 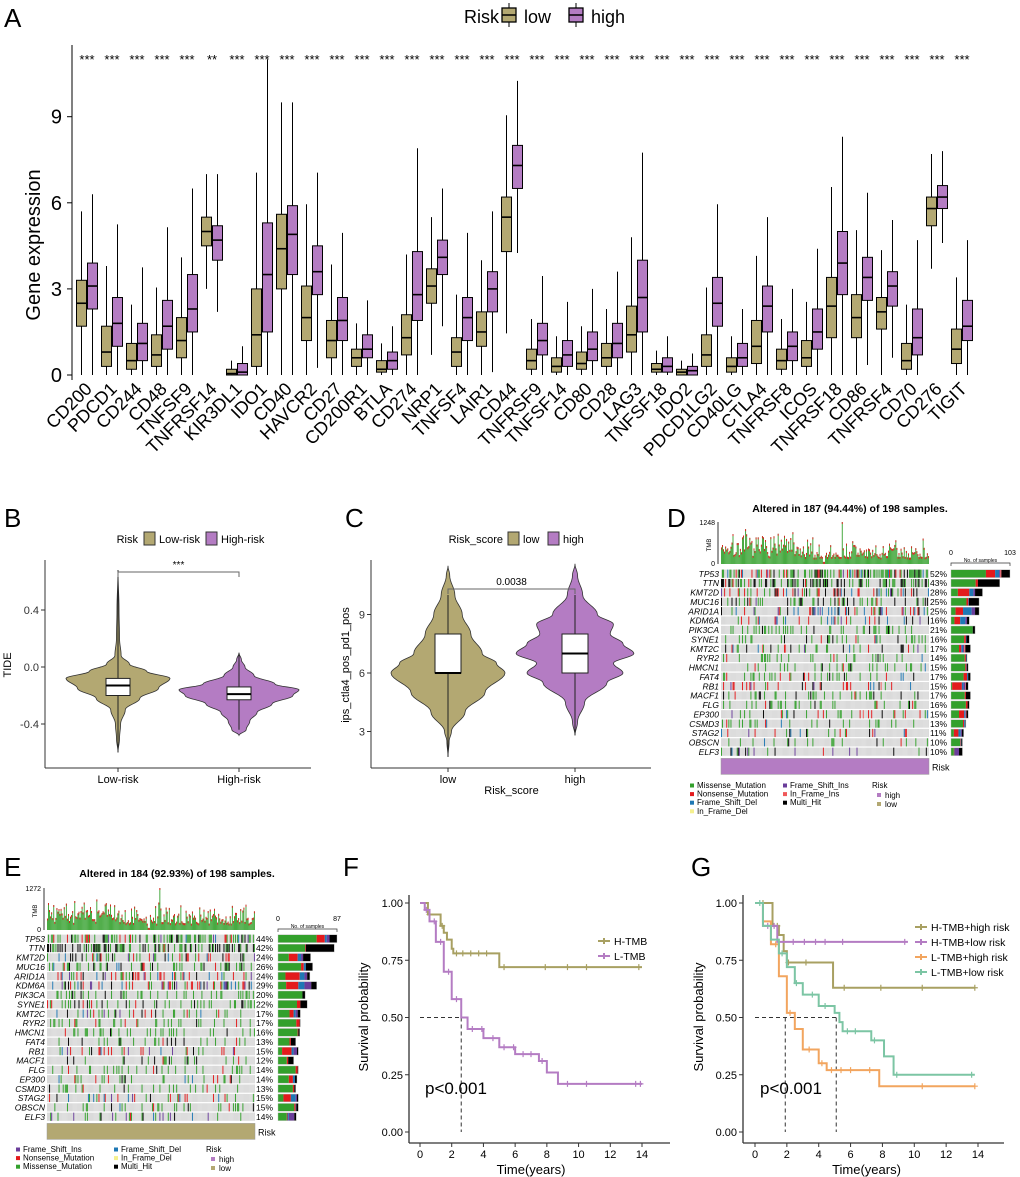 What do you see at coordinates (517, 167) in the screenshot?
I see `box-CD44-high` at bounding box center [517, 167].